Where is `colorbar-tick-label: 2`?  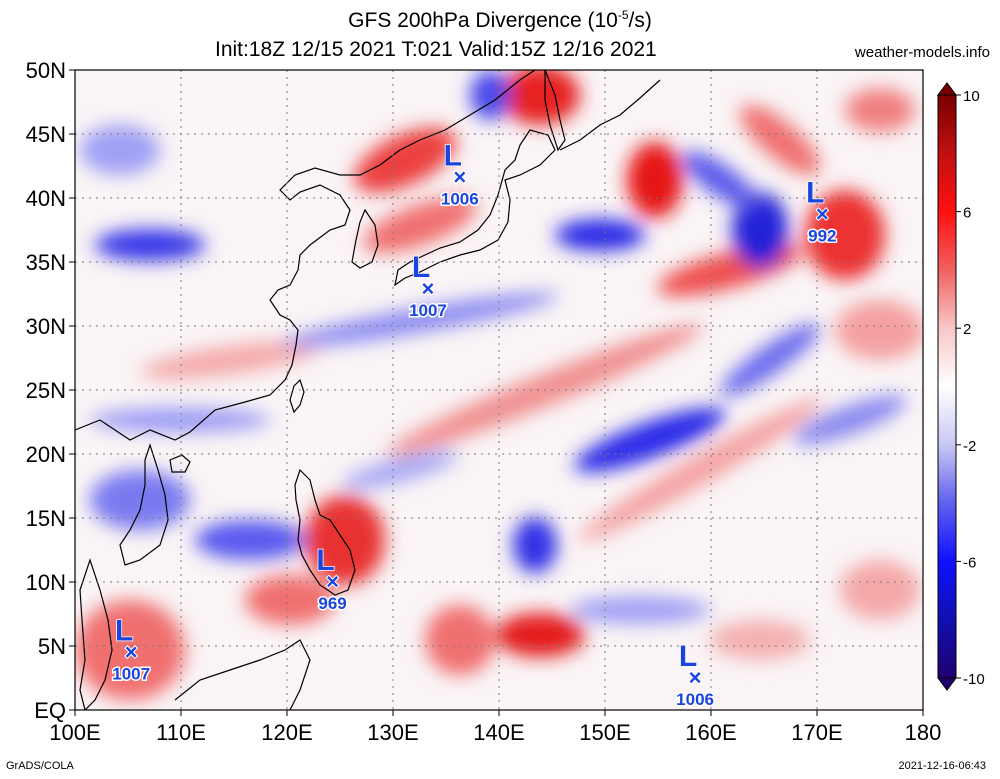
colorbar-tick-label: 2 is located at coordinates (967, 329).